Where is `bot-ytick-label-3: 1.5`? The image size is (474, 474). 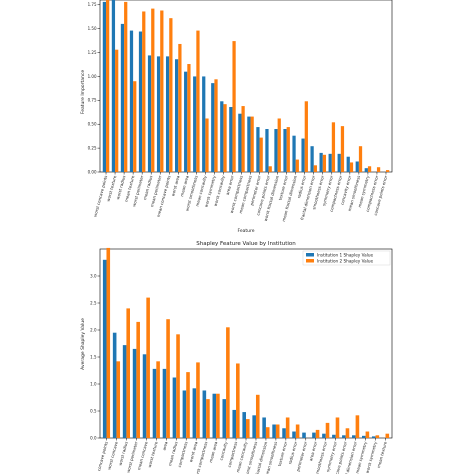 bot-ytick-label-3: 1.5 is located at coordinates (93, 356).